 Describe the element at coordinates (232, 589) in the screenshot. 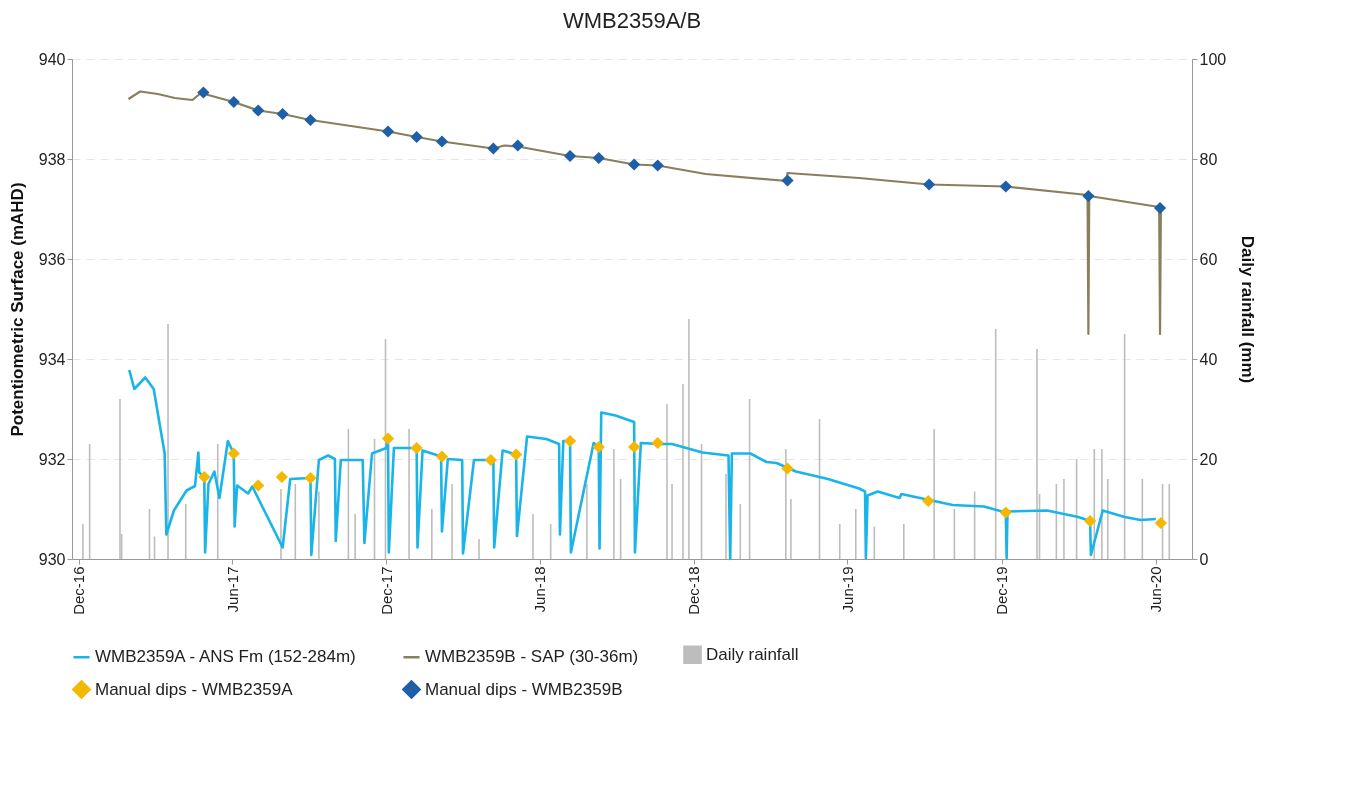

I see `x-tick-label: Jun-17` at that location.